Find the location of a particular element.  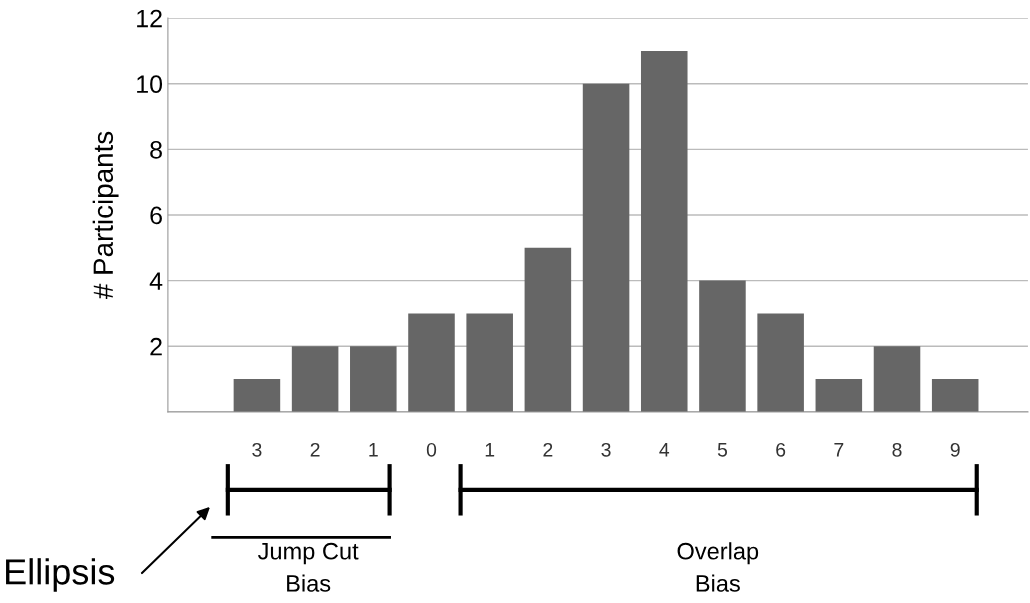

y-tick-label: 10 is located at coordinates (150, 84).